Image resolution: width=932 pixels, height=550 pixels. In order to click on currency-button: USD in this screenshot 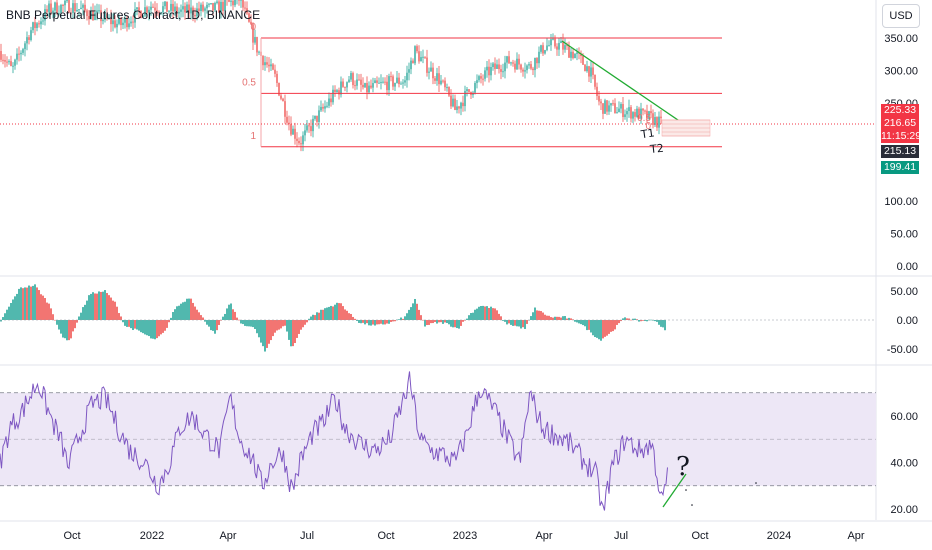, I will do `click(901, 16)`.